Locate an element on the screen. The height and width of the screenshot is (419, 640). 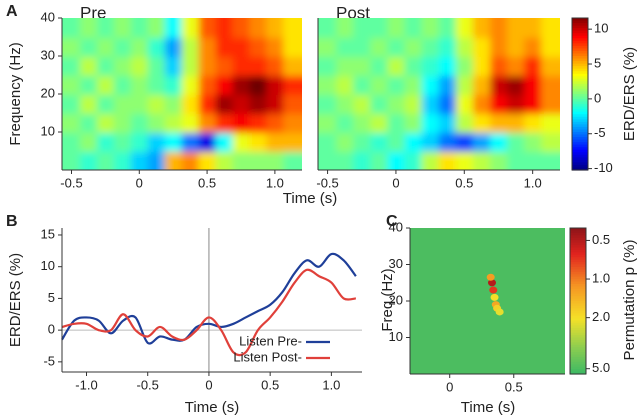
x-axis-label: Time (s) is located at coordinates (310, 198).